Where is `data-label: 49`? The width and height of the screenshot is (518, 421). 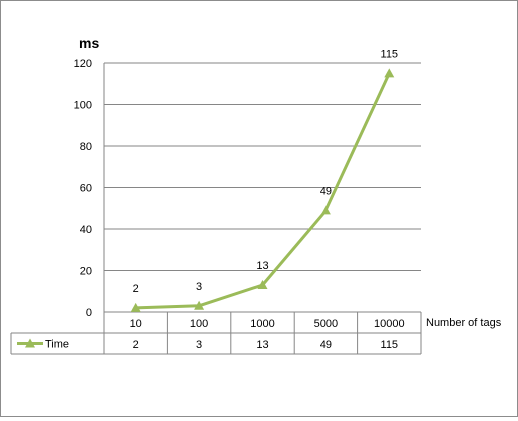 data-label: 49 is located at coordinates (326, 191).